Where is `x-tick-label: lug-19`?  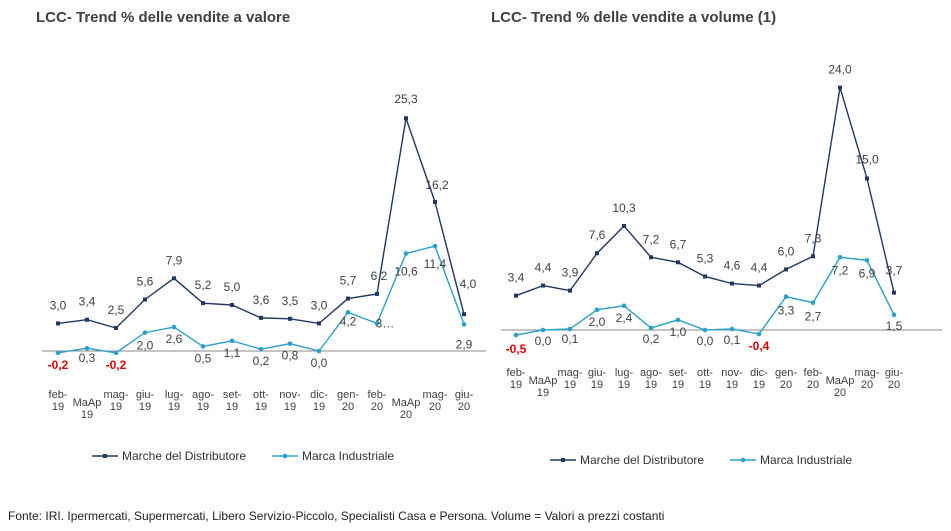
x-tick-label: lug-19 is located at coordinates (624, 379).